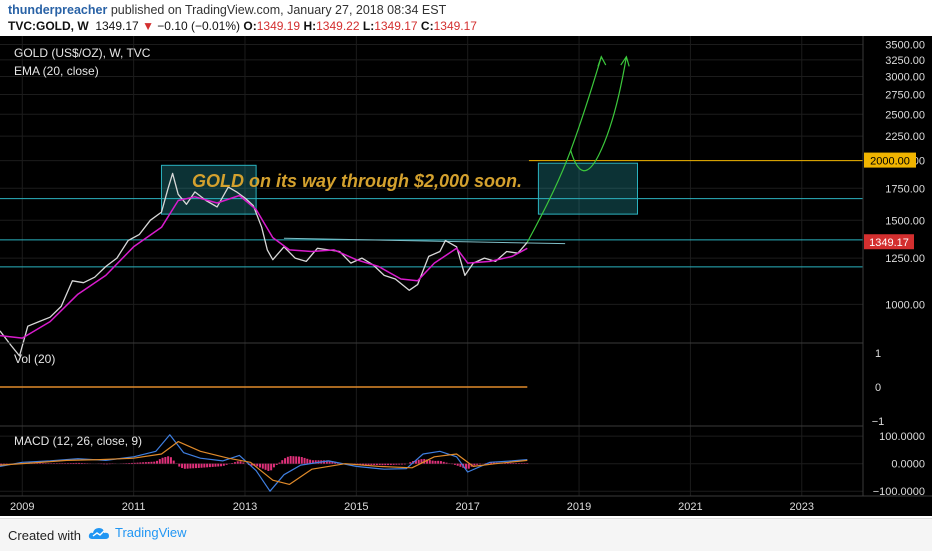  I want to click on highlight-box, so click(588, 188).